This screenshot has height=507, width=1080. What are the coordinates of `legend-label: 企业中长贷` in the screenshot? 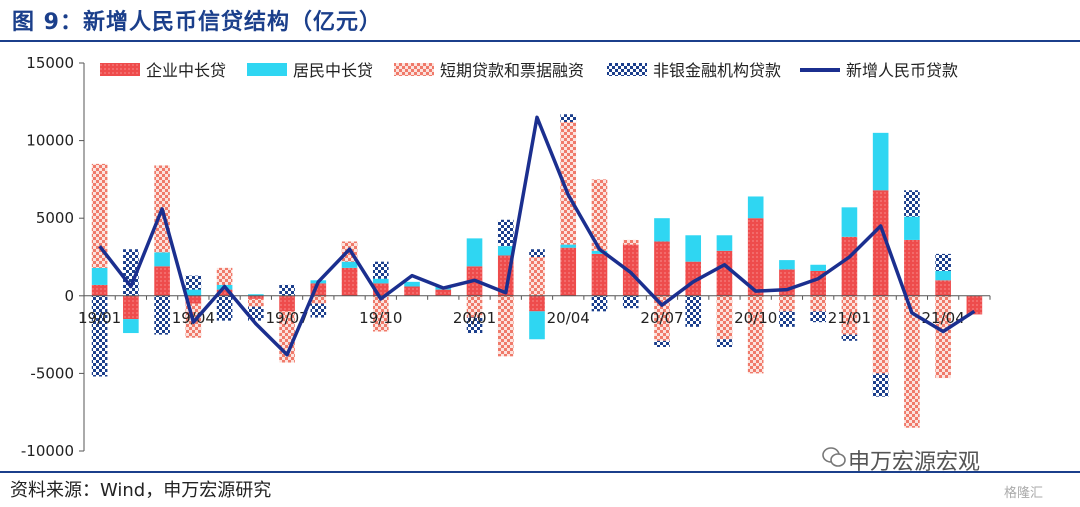 It's located at (186, 70).